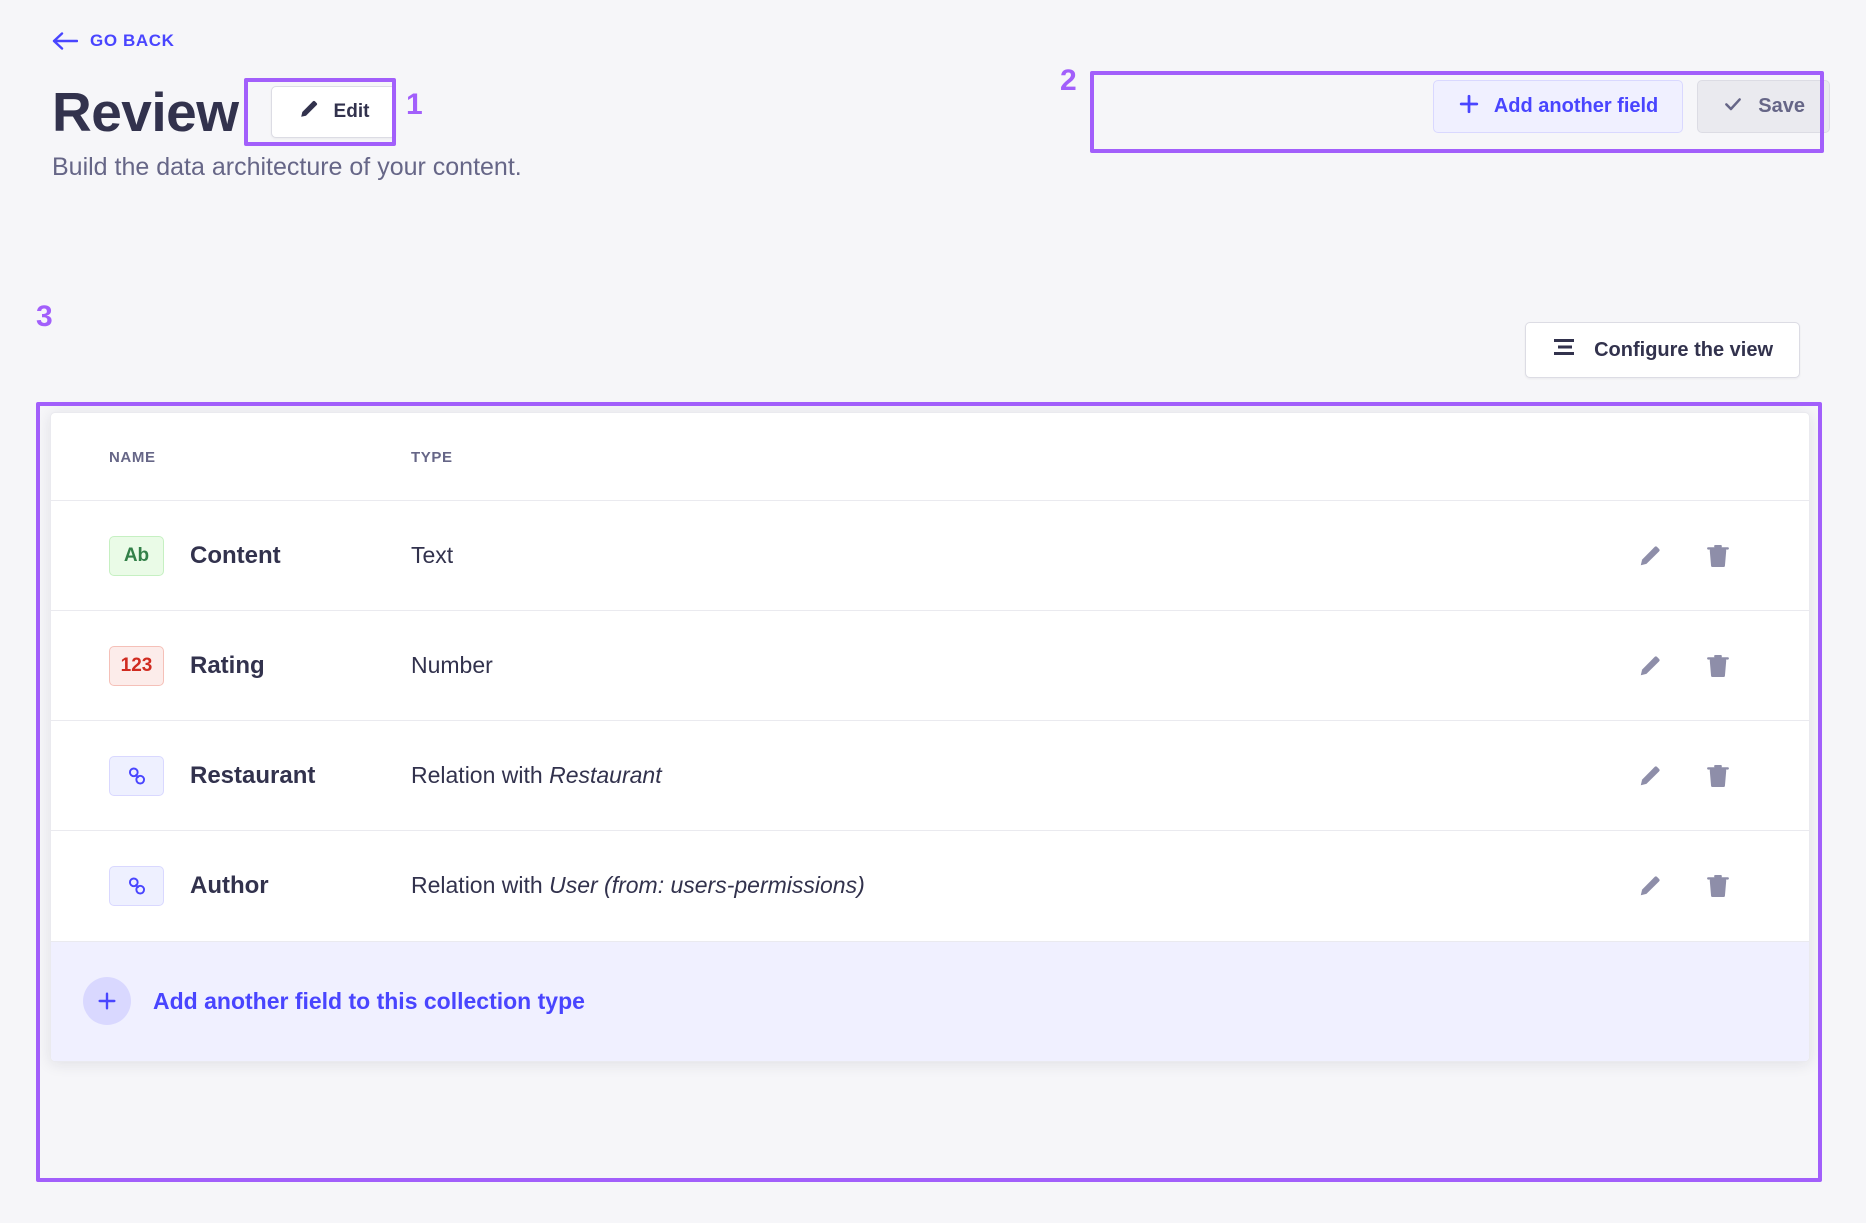 This screenshot has height=1223, width=1866. I want to click on add-another-field-button: Add another field, so click(1558, 106).